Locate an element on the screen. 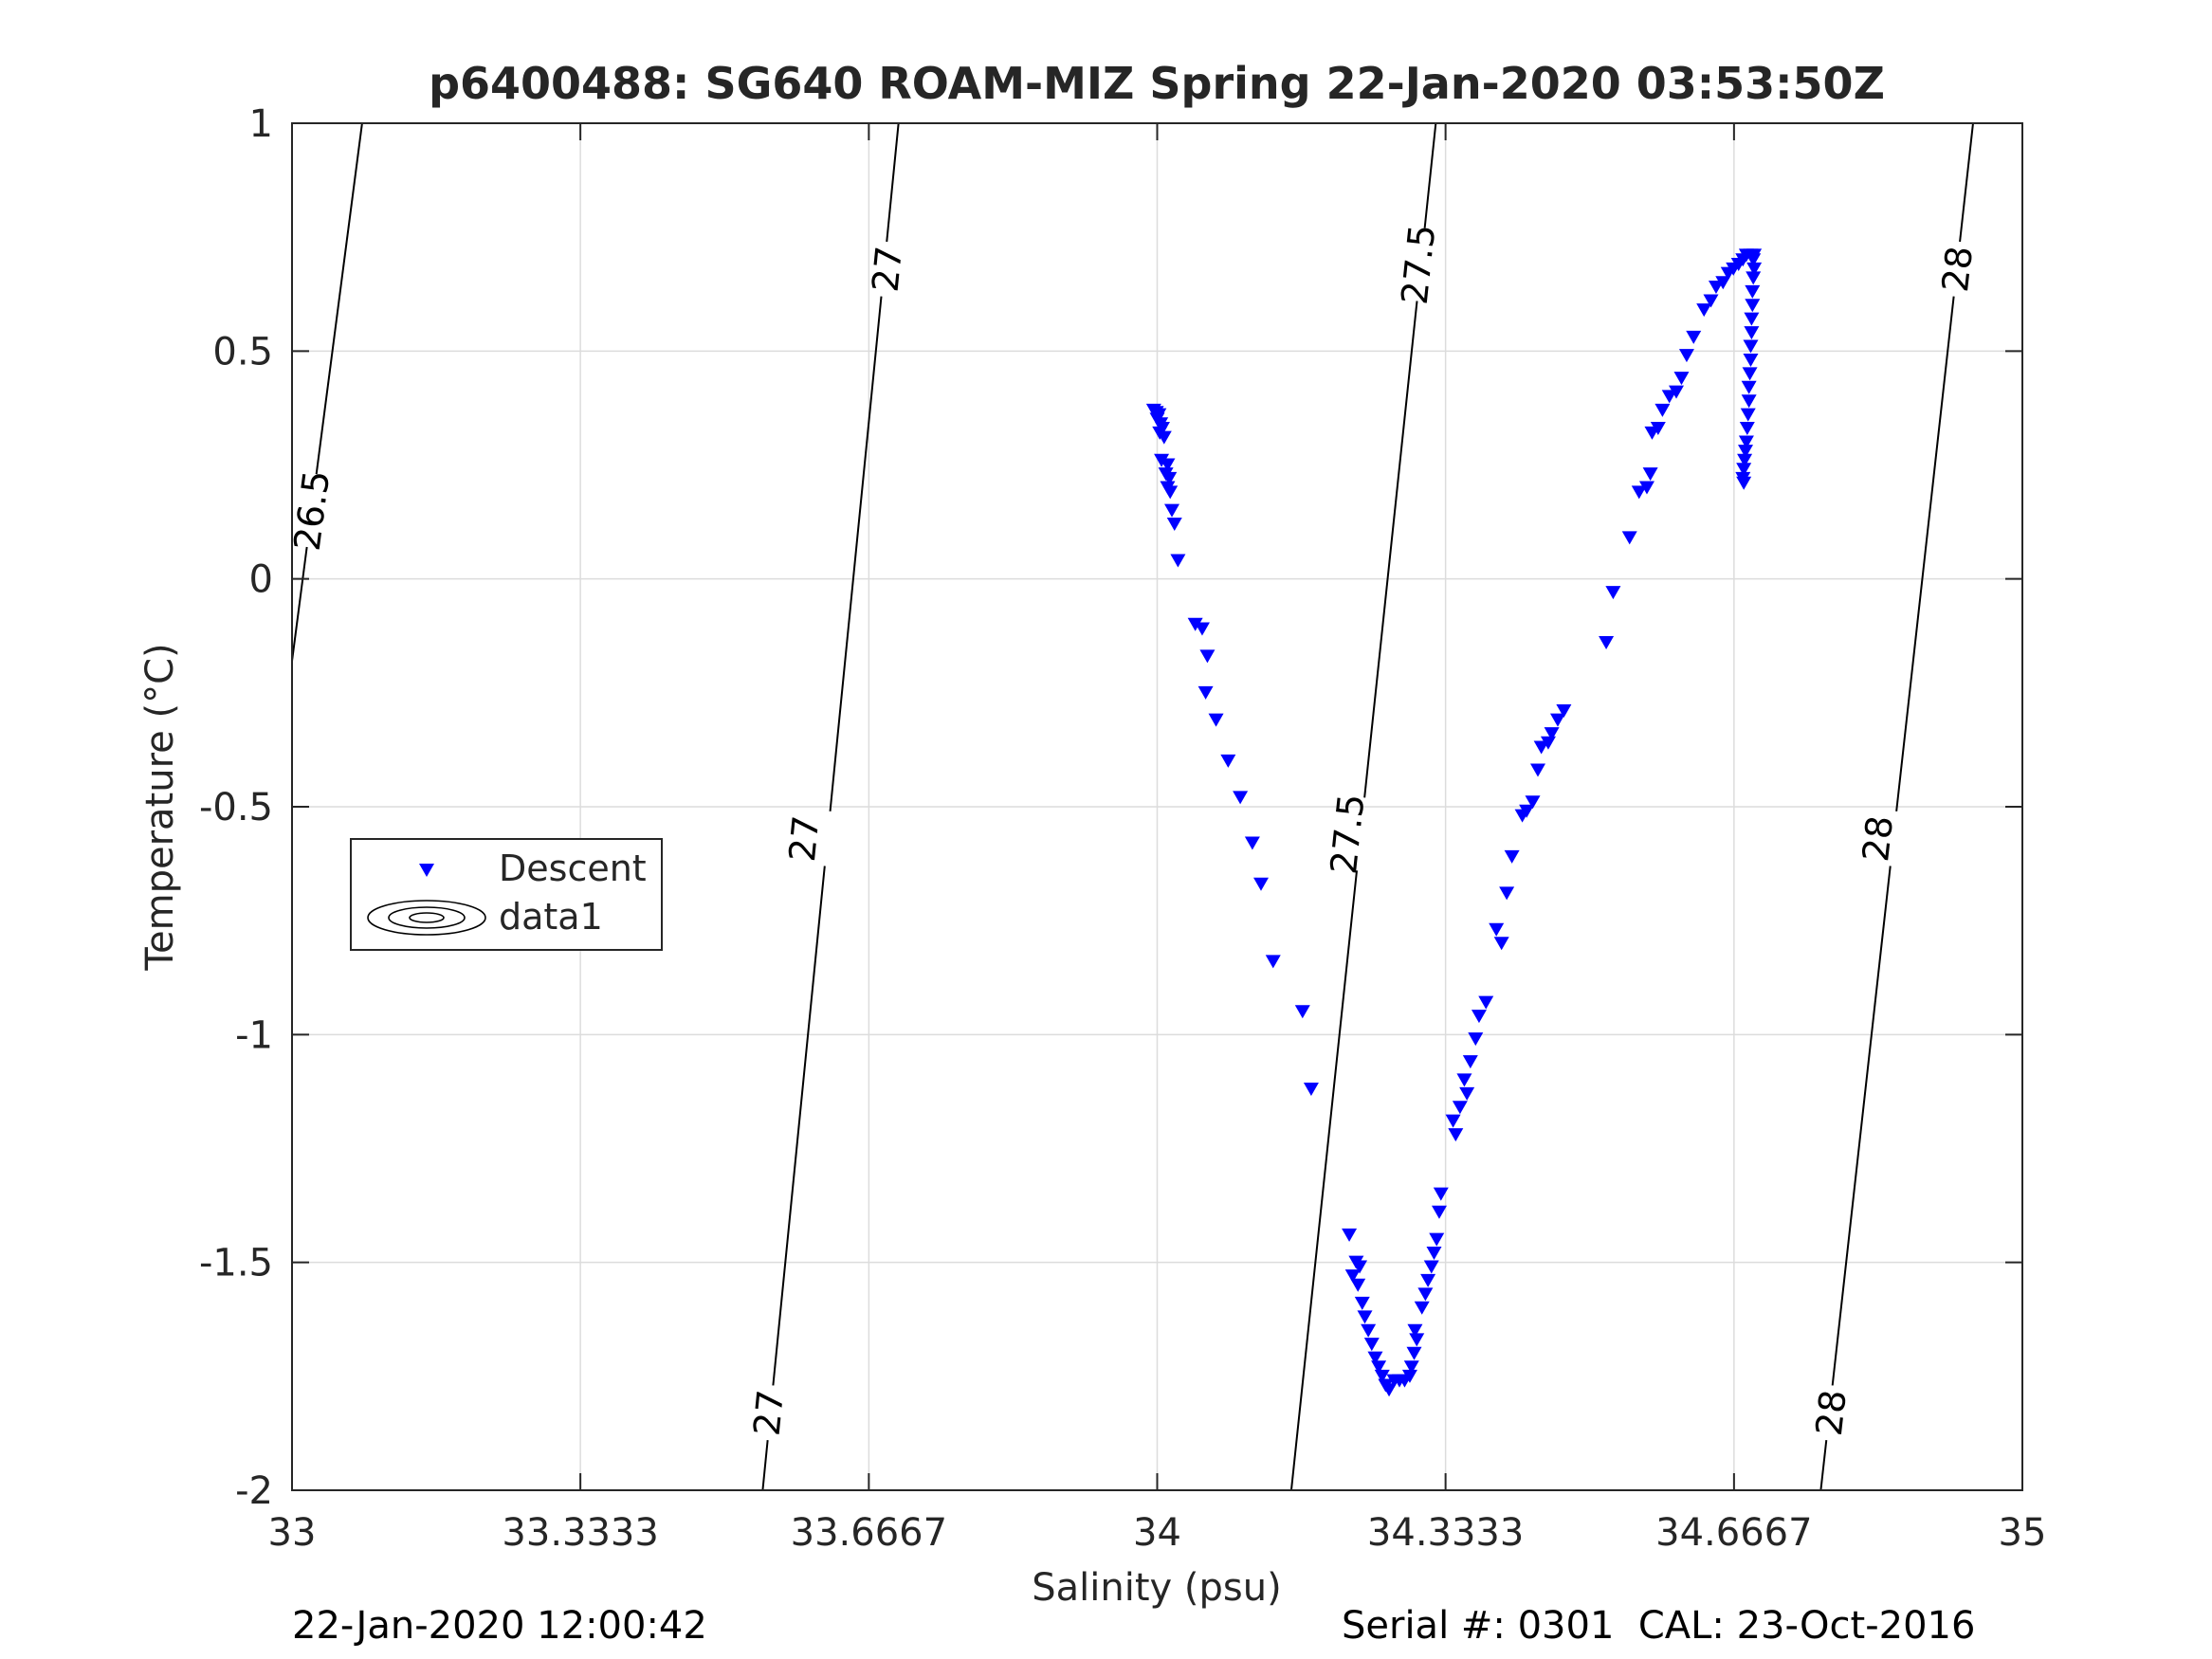 The image size is (2212, 1659). footer-timestamp: 22-Jan-2020 12:00:42 is located at coordinates (499, 1626).